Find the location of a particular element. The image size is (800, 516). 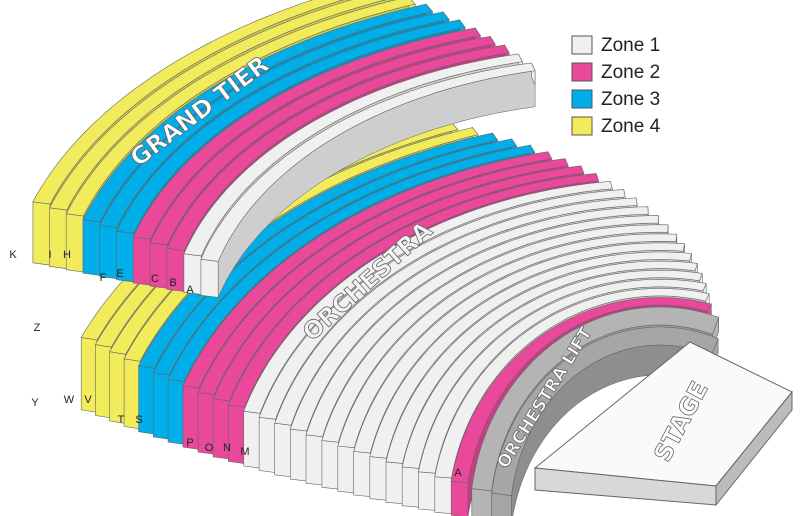

row-label: T is located at coordinates (121, 420).